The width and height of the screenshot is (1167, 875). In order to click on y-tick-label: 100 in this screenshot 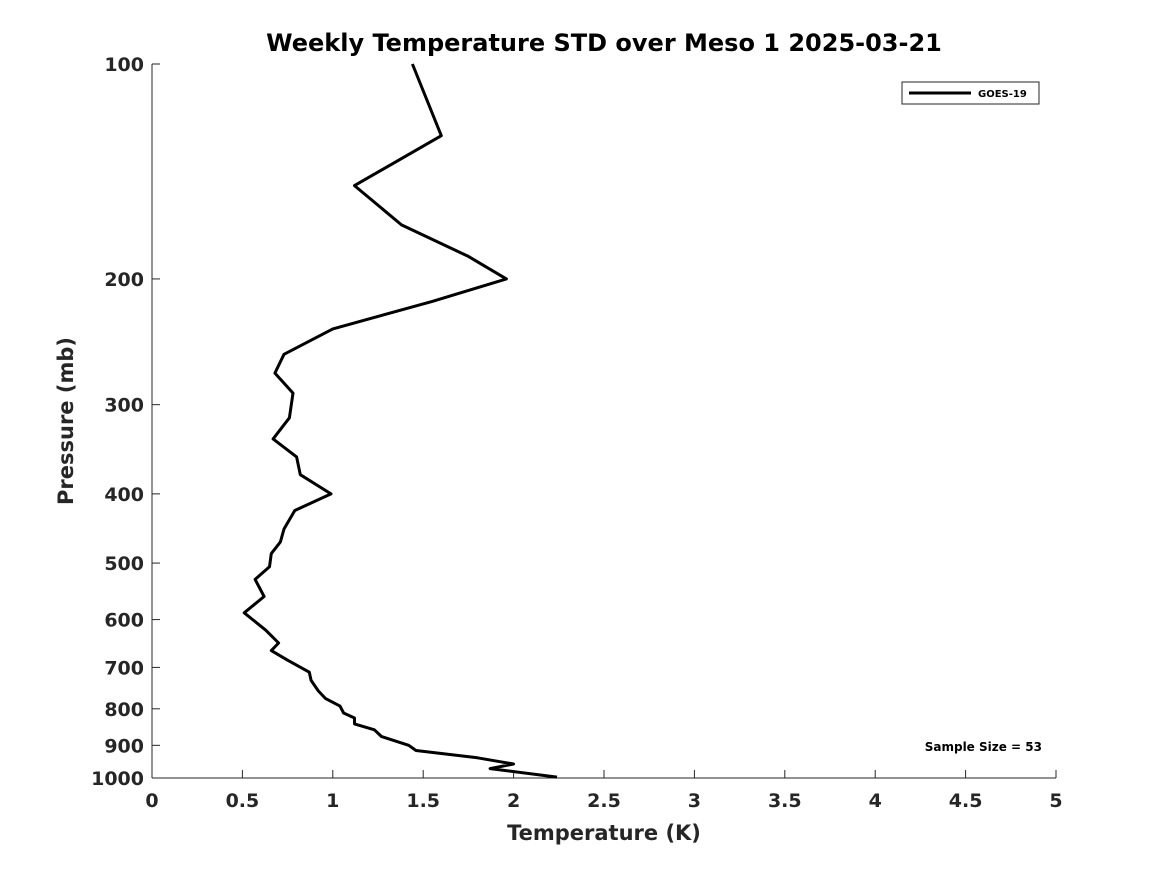, I will do `click(124, 65)`.